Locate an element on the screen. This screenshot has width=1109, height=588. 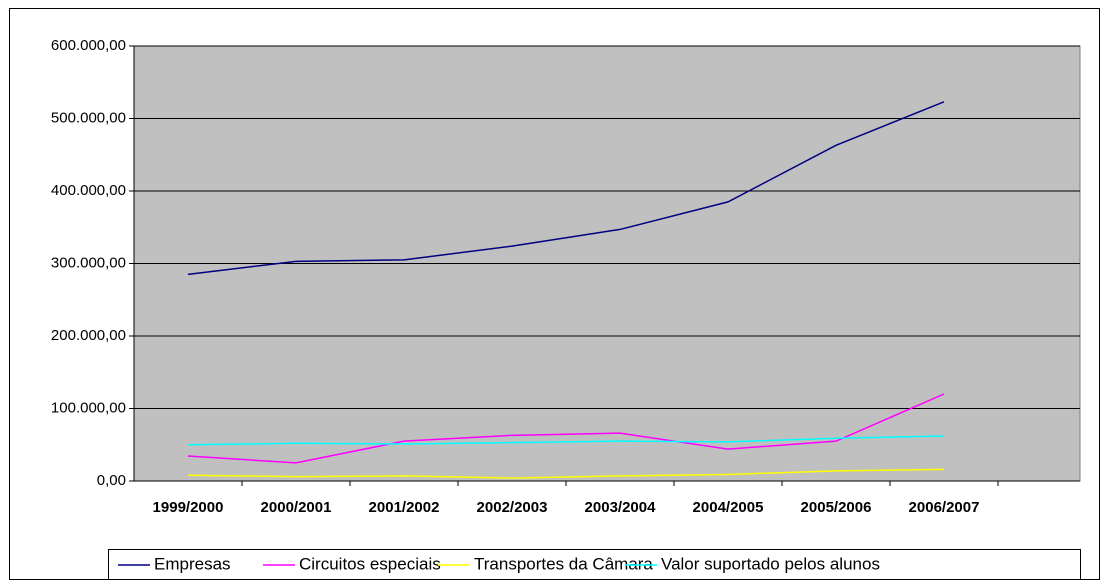
y-tick-label: 400.000,00 is located at coordinates (88, 190).